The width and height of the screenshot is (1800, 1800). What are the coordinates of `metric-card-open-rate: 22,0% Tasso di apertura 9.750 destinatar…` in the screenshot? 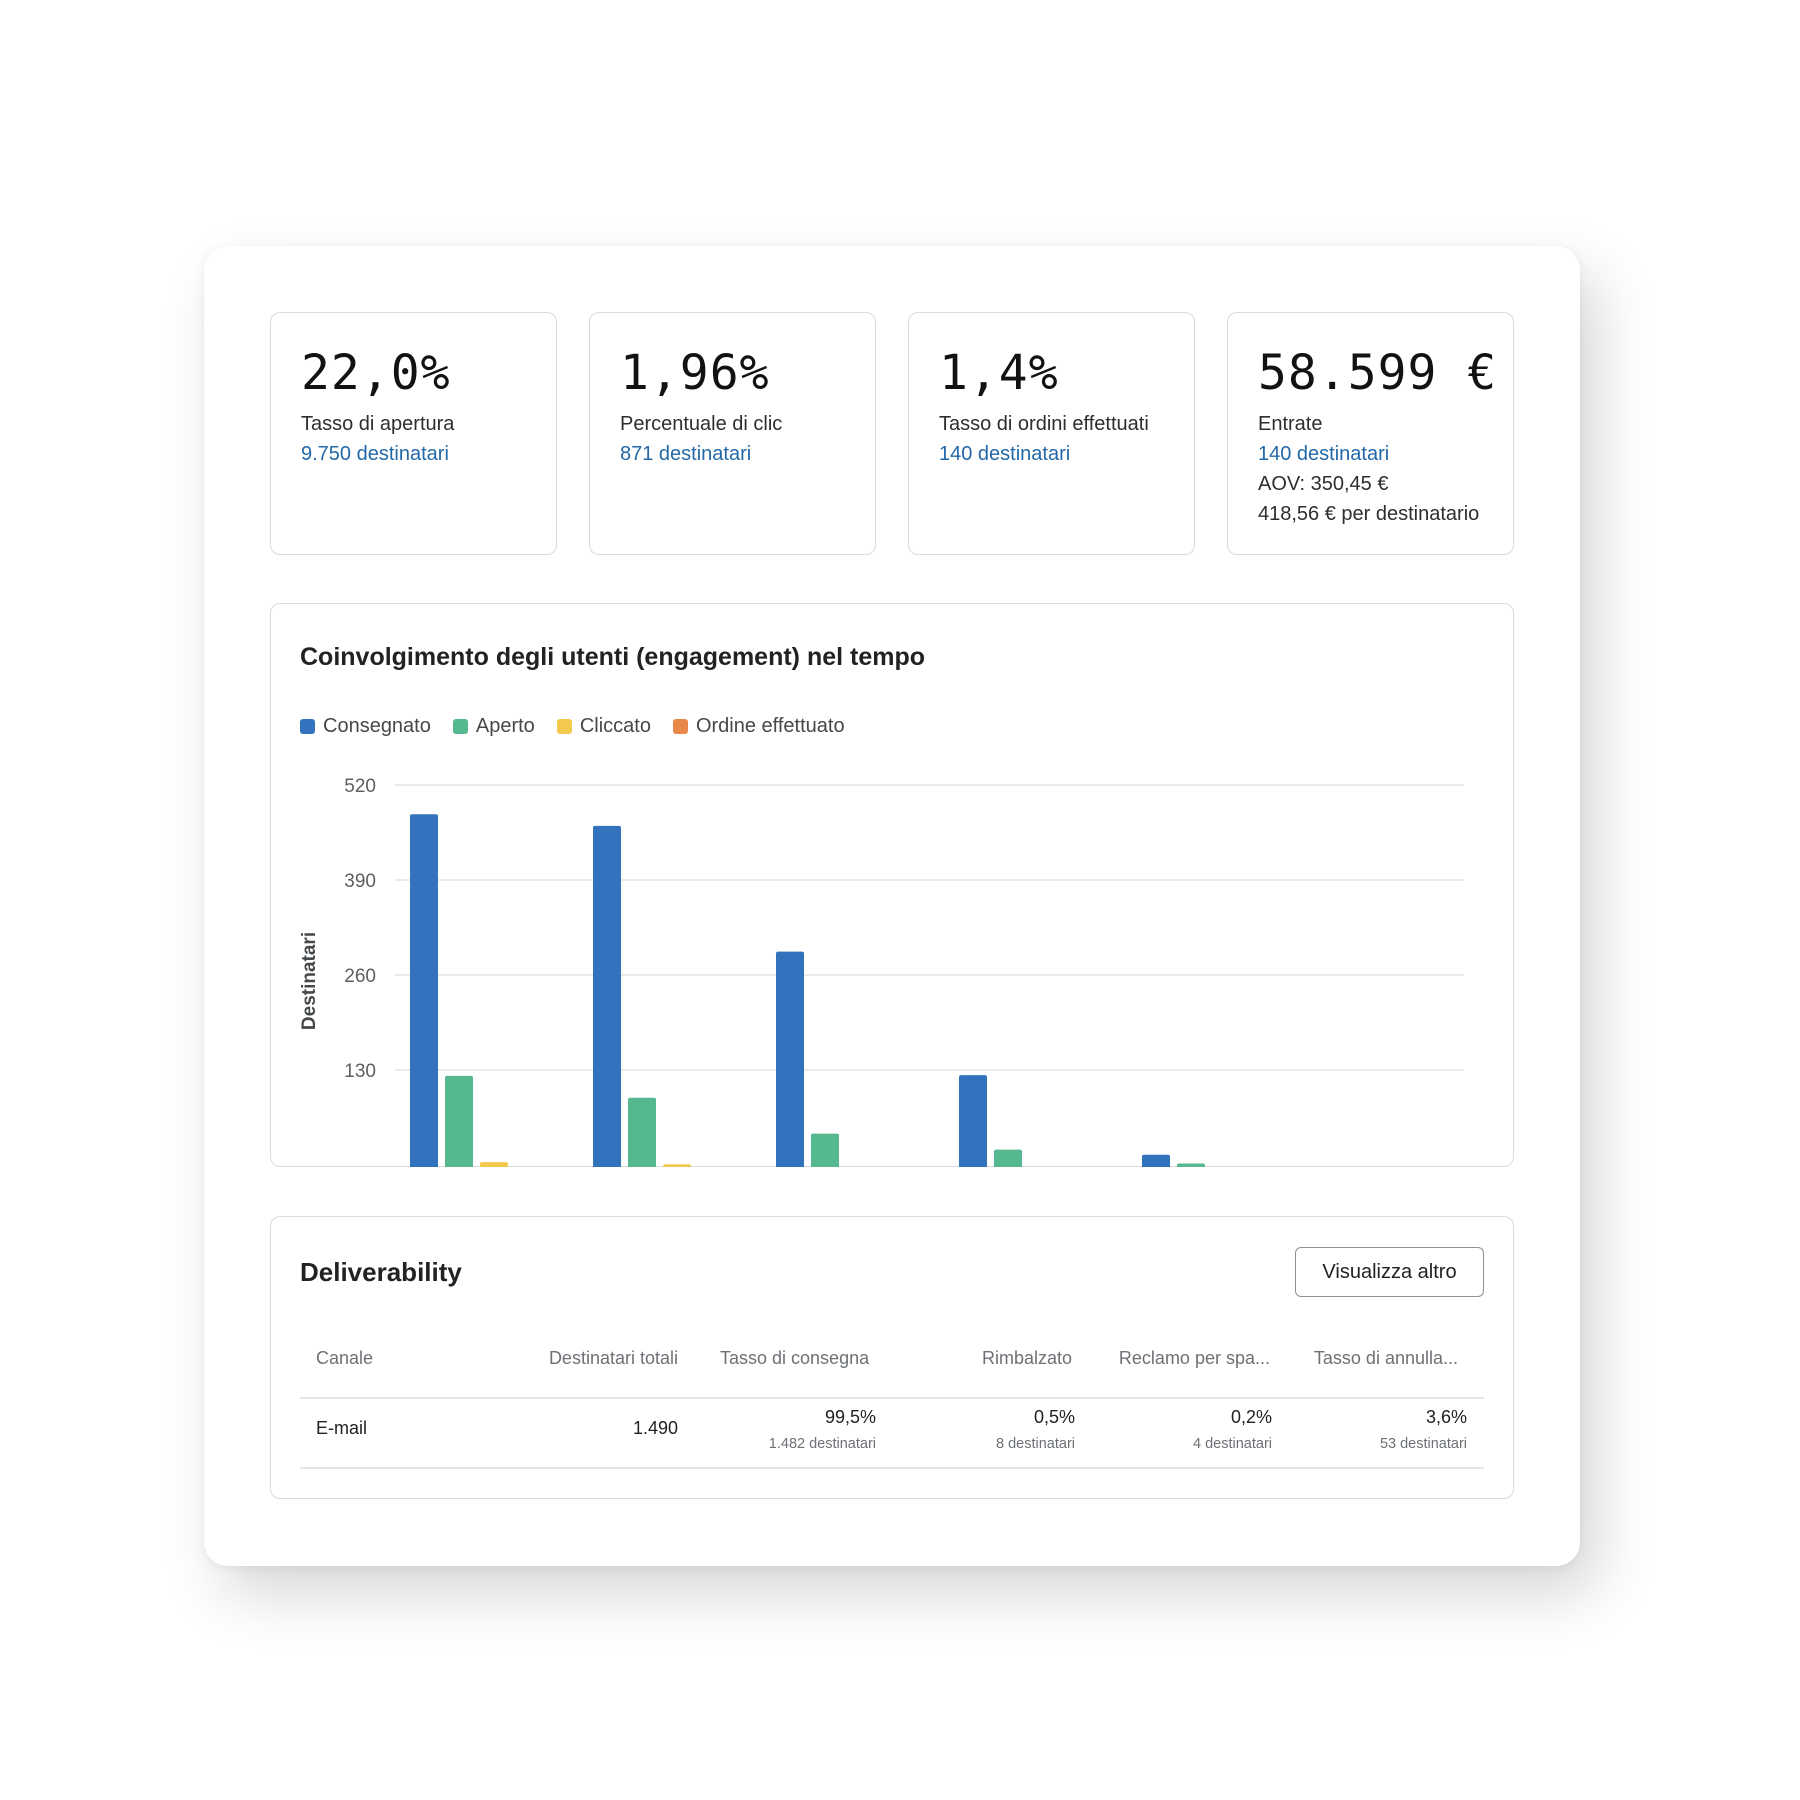 It's located at (413, 433).